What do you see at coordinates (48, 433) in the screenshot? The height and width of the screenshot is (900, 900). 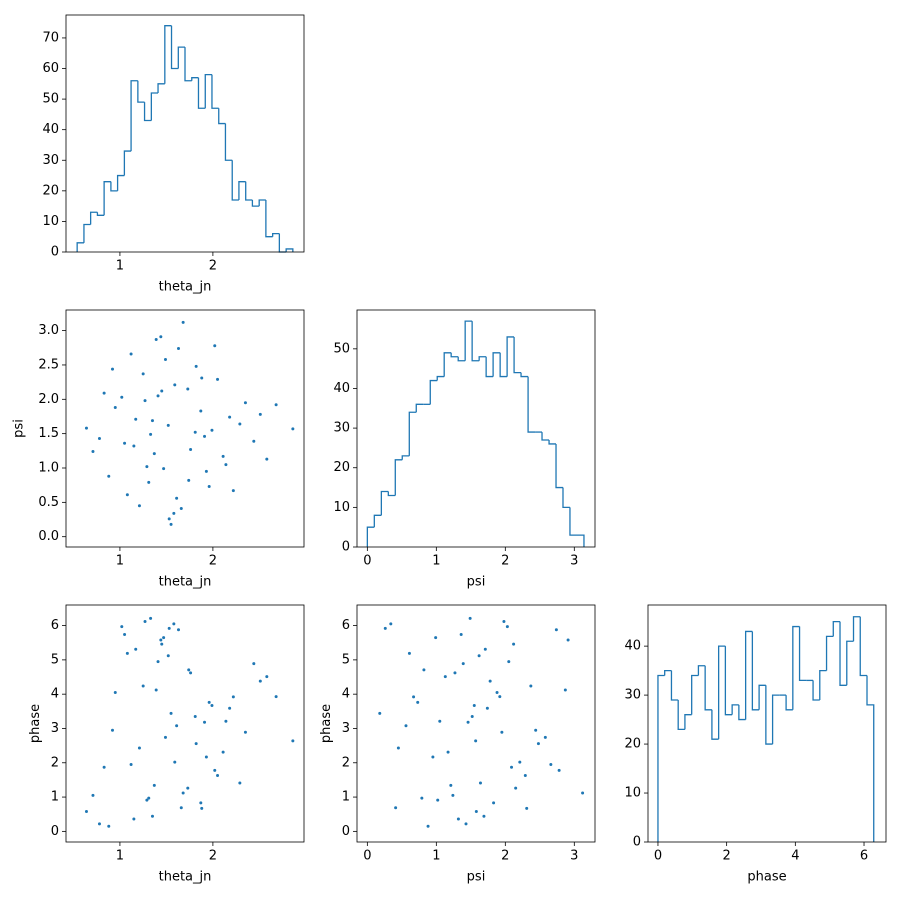 I see `y-tick-label: 1.5` at bounding box center [48, 433].